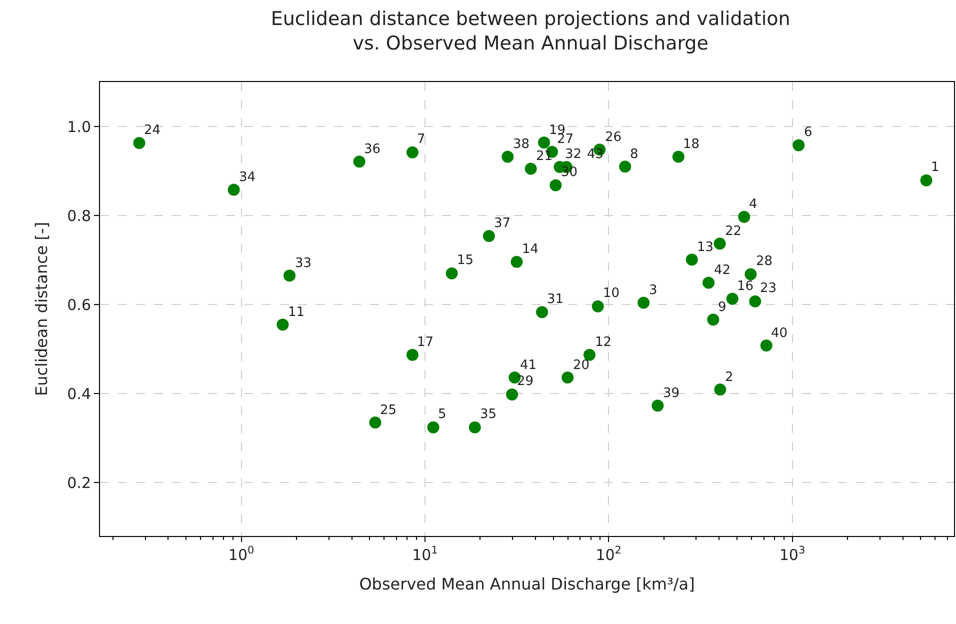 This screenshot has height=624, width=956. I want to click on annotation: 35, so click(488, 414).